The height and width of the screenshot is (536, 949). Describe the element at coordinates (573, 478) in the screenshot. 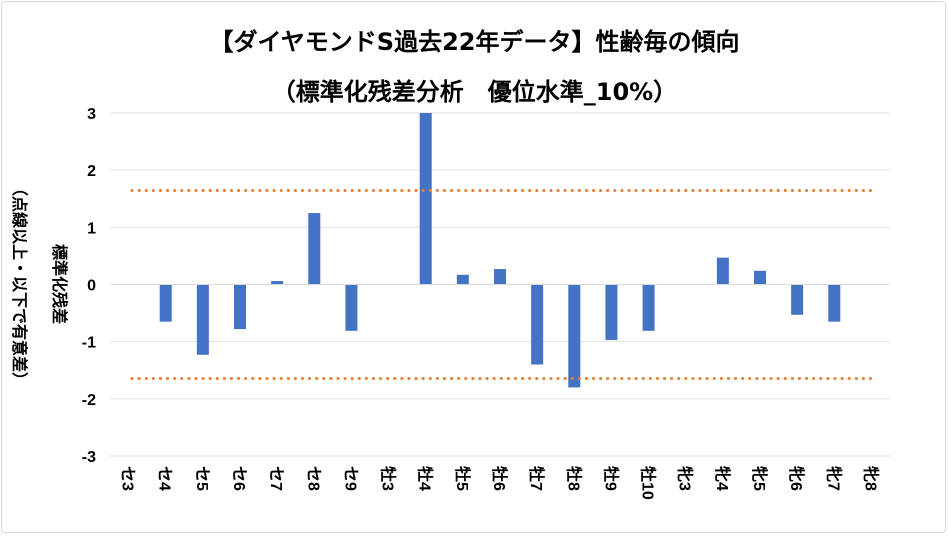

I see `x-tick-label: 牡8` at that location.